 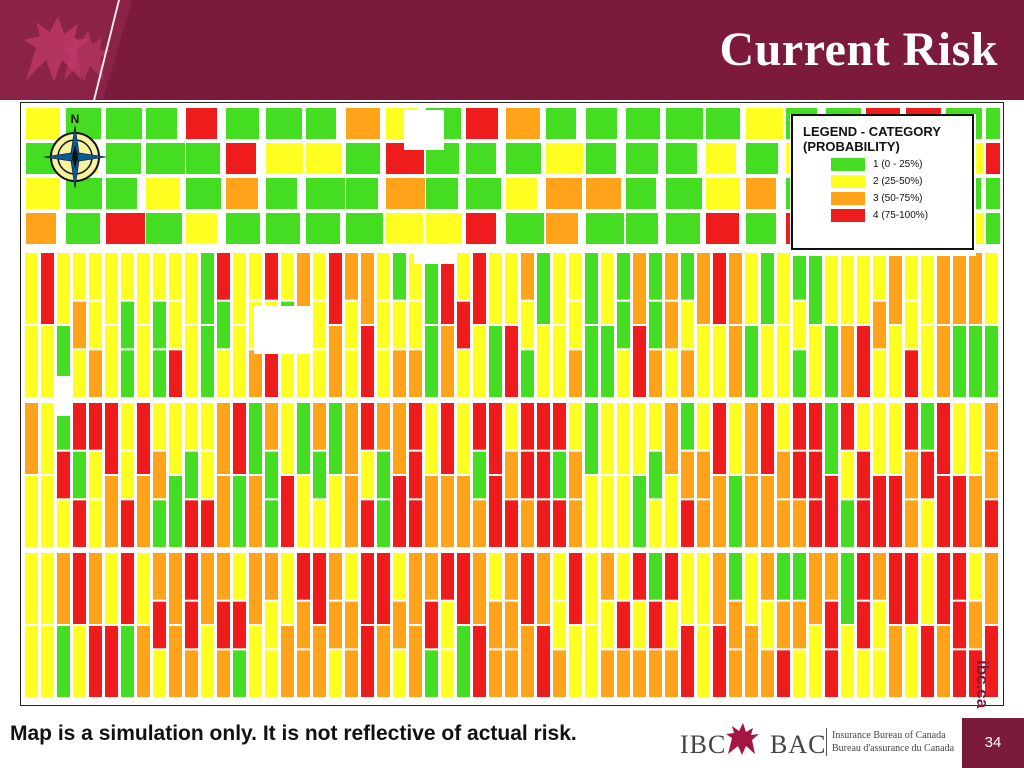 What do you see at coordinates (898, 164) in the screenshot?
I see `legend-label: 1 (0 - 25%)` at bounding box center [898, 164].